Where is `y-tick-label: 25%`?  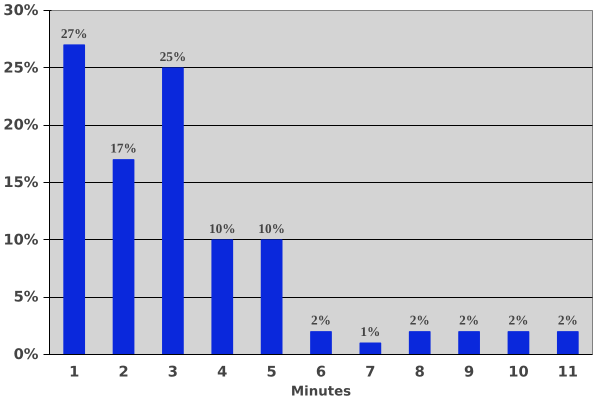 y-tick-label: 25% is located at coordinates (21, 67).